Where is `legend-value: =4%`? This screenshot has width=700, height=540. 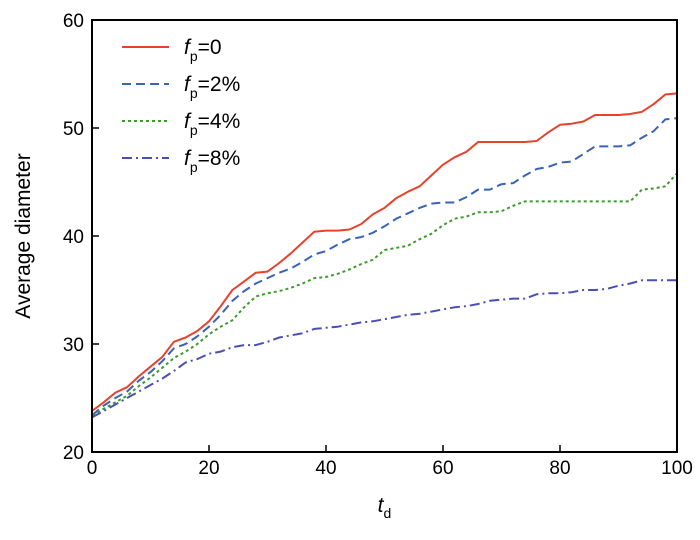 legend-value: =4% is located at coordinates (219, 121).